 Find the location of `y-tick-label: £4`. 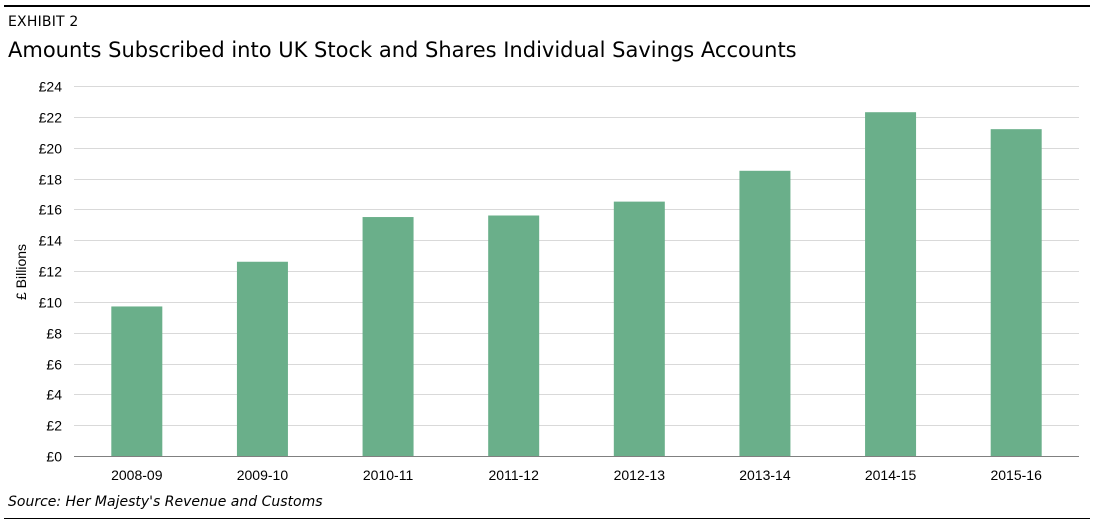

y-tick-label: £4 is located at coordinates (54, 395).